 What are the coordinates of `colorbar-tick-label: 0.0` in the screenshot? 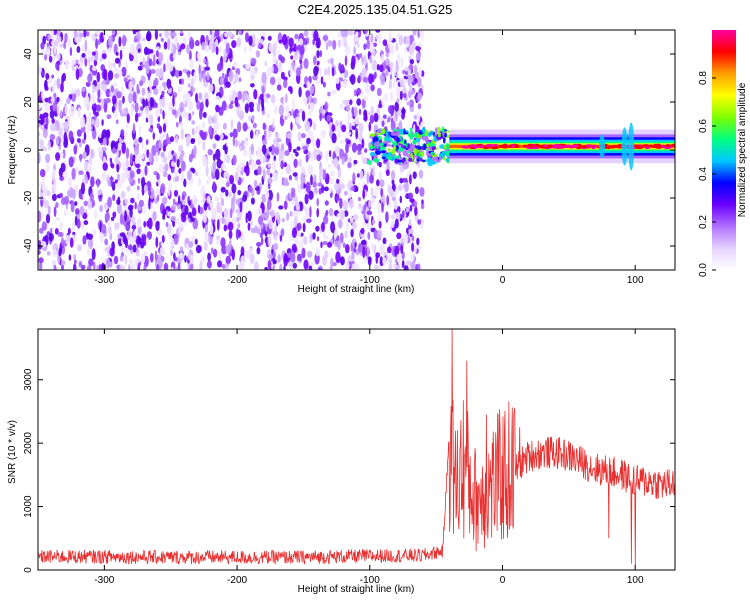 It's located at (703, 270).